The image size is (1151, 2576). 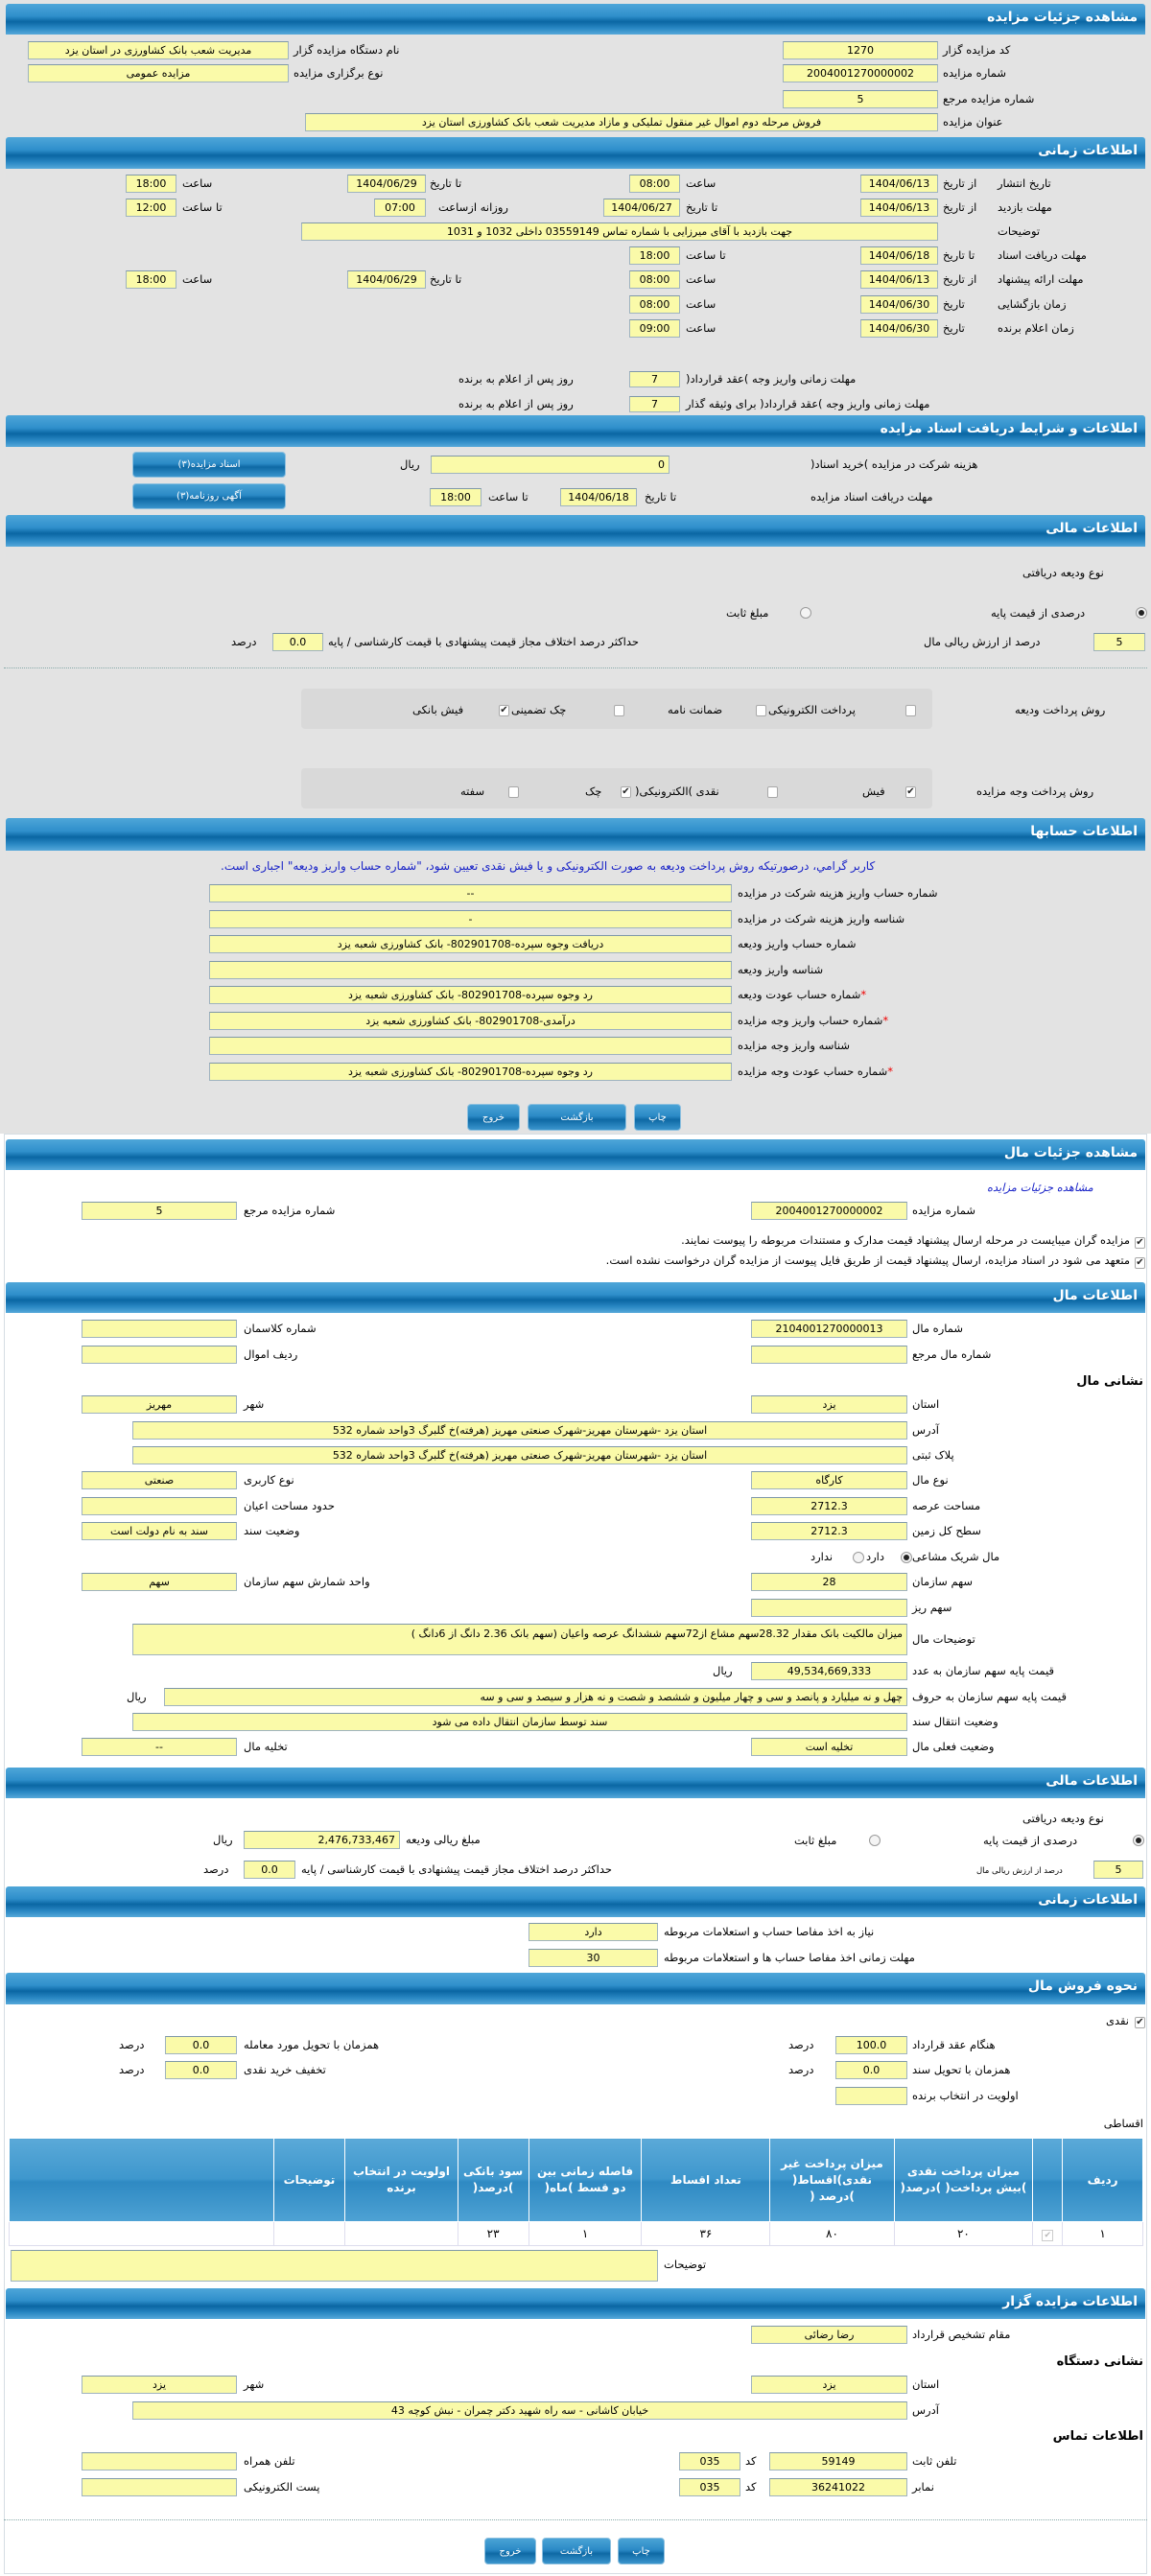 What do you see at coordinates (829, 1355) in the screenshot?
I see `ref-field` at bounding box center [829, 1355].